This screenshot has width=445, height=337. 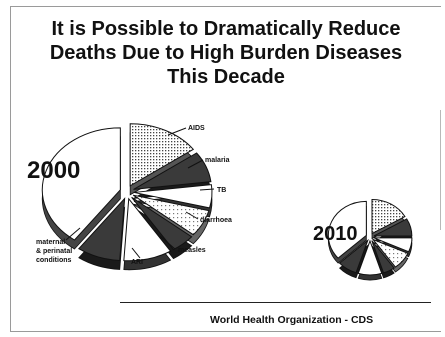 I want to click on pie-slice-ari, so click(x=147, y=229).